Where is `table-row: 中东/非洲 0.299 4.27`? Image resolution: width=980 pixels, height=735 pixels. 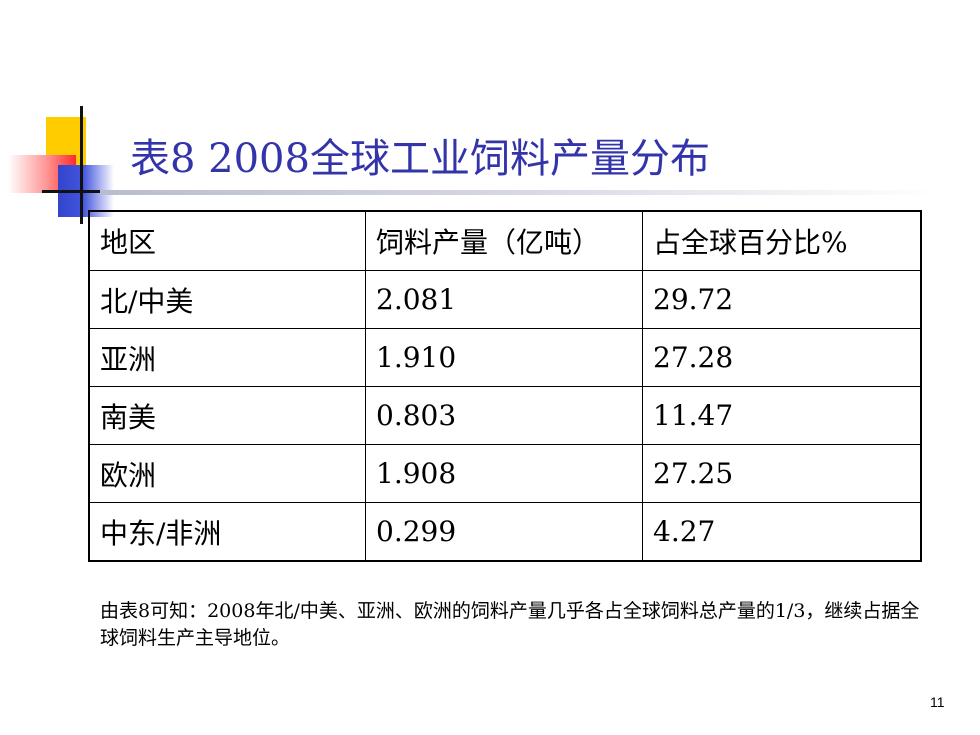 table-row: 中东/非洲 0.299 4.27 is located at coordinates (505, 532).